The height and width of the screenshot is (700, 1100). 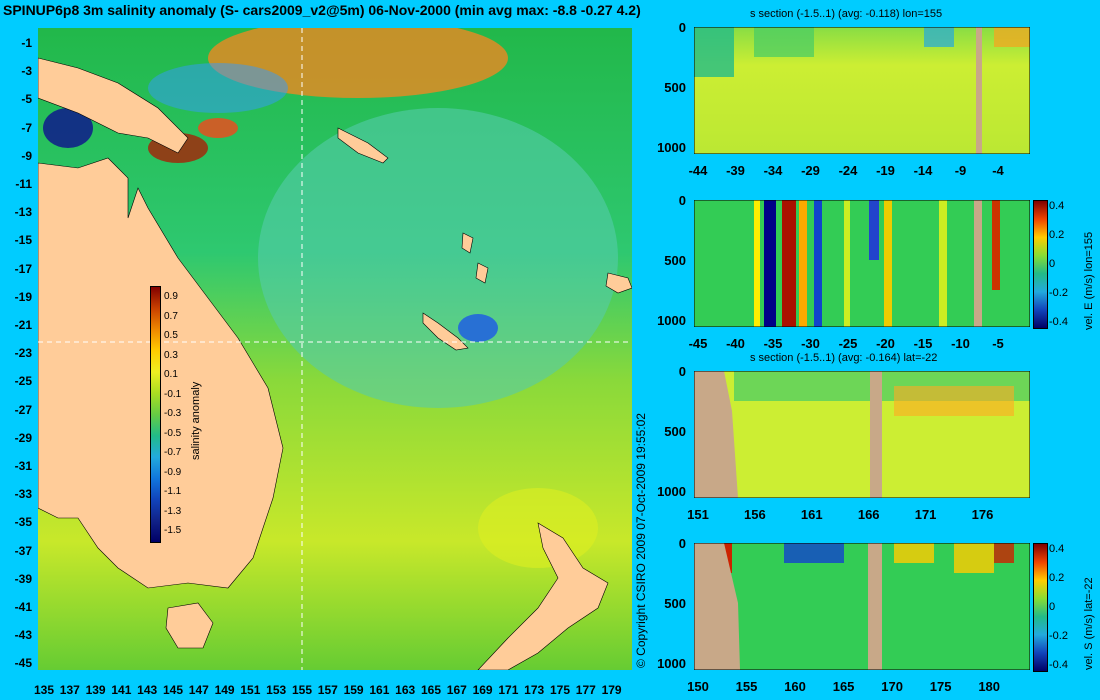 I want to click on section-x-label: -15, so click(x=923, y=343).